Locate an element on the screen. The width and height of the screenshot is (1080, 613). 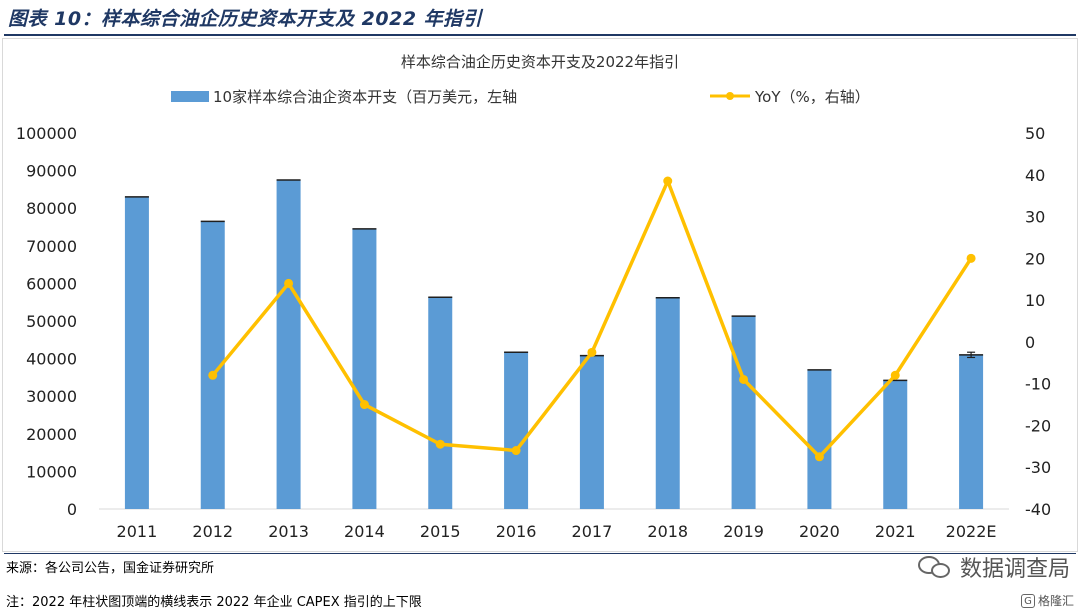
right-tick-label: 0 is located at coordinates (1030, 342).